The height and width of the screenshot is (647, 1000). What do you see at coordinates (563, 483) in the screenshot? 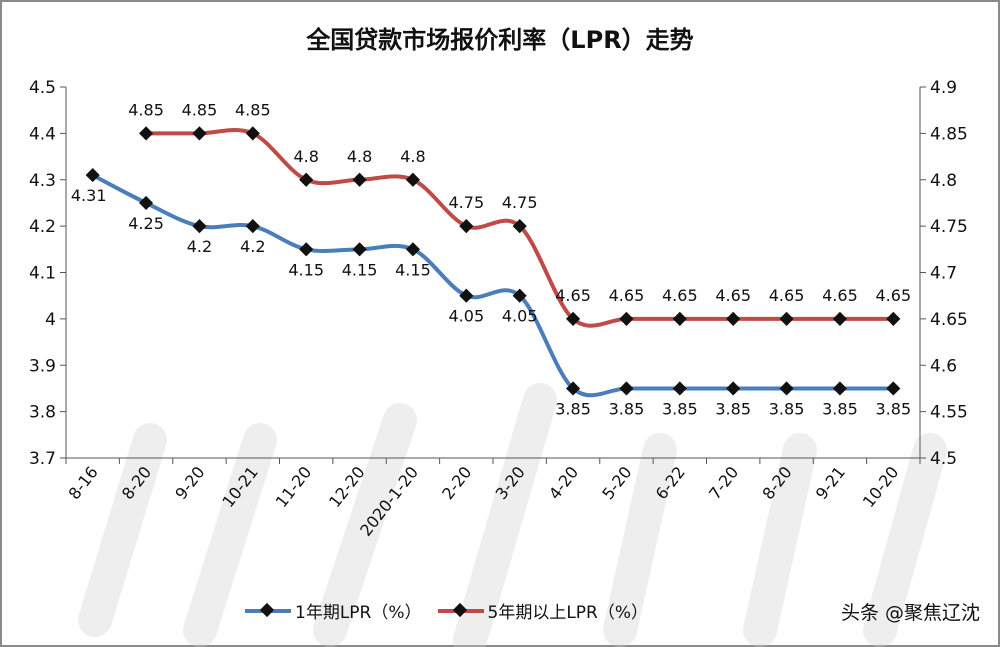
I see `x-tick-label: 4-20` at bounding box center [563, 483].